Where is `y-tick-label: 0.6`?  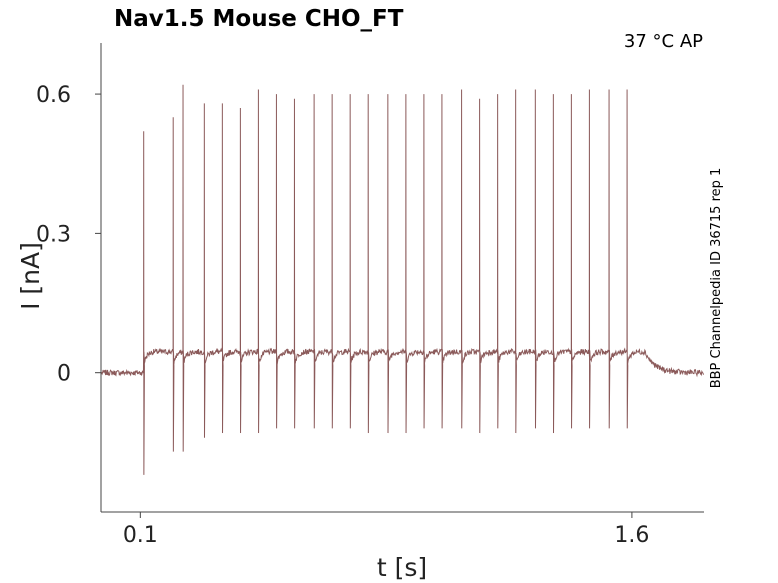
y-tick-label: 0.6 is located at coordinates (53, 95).